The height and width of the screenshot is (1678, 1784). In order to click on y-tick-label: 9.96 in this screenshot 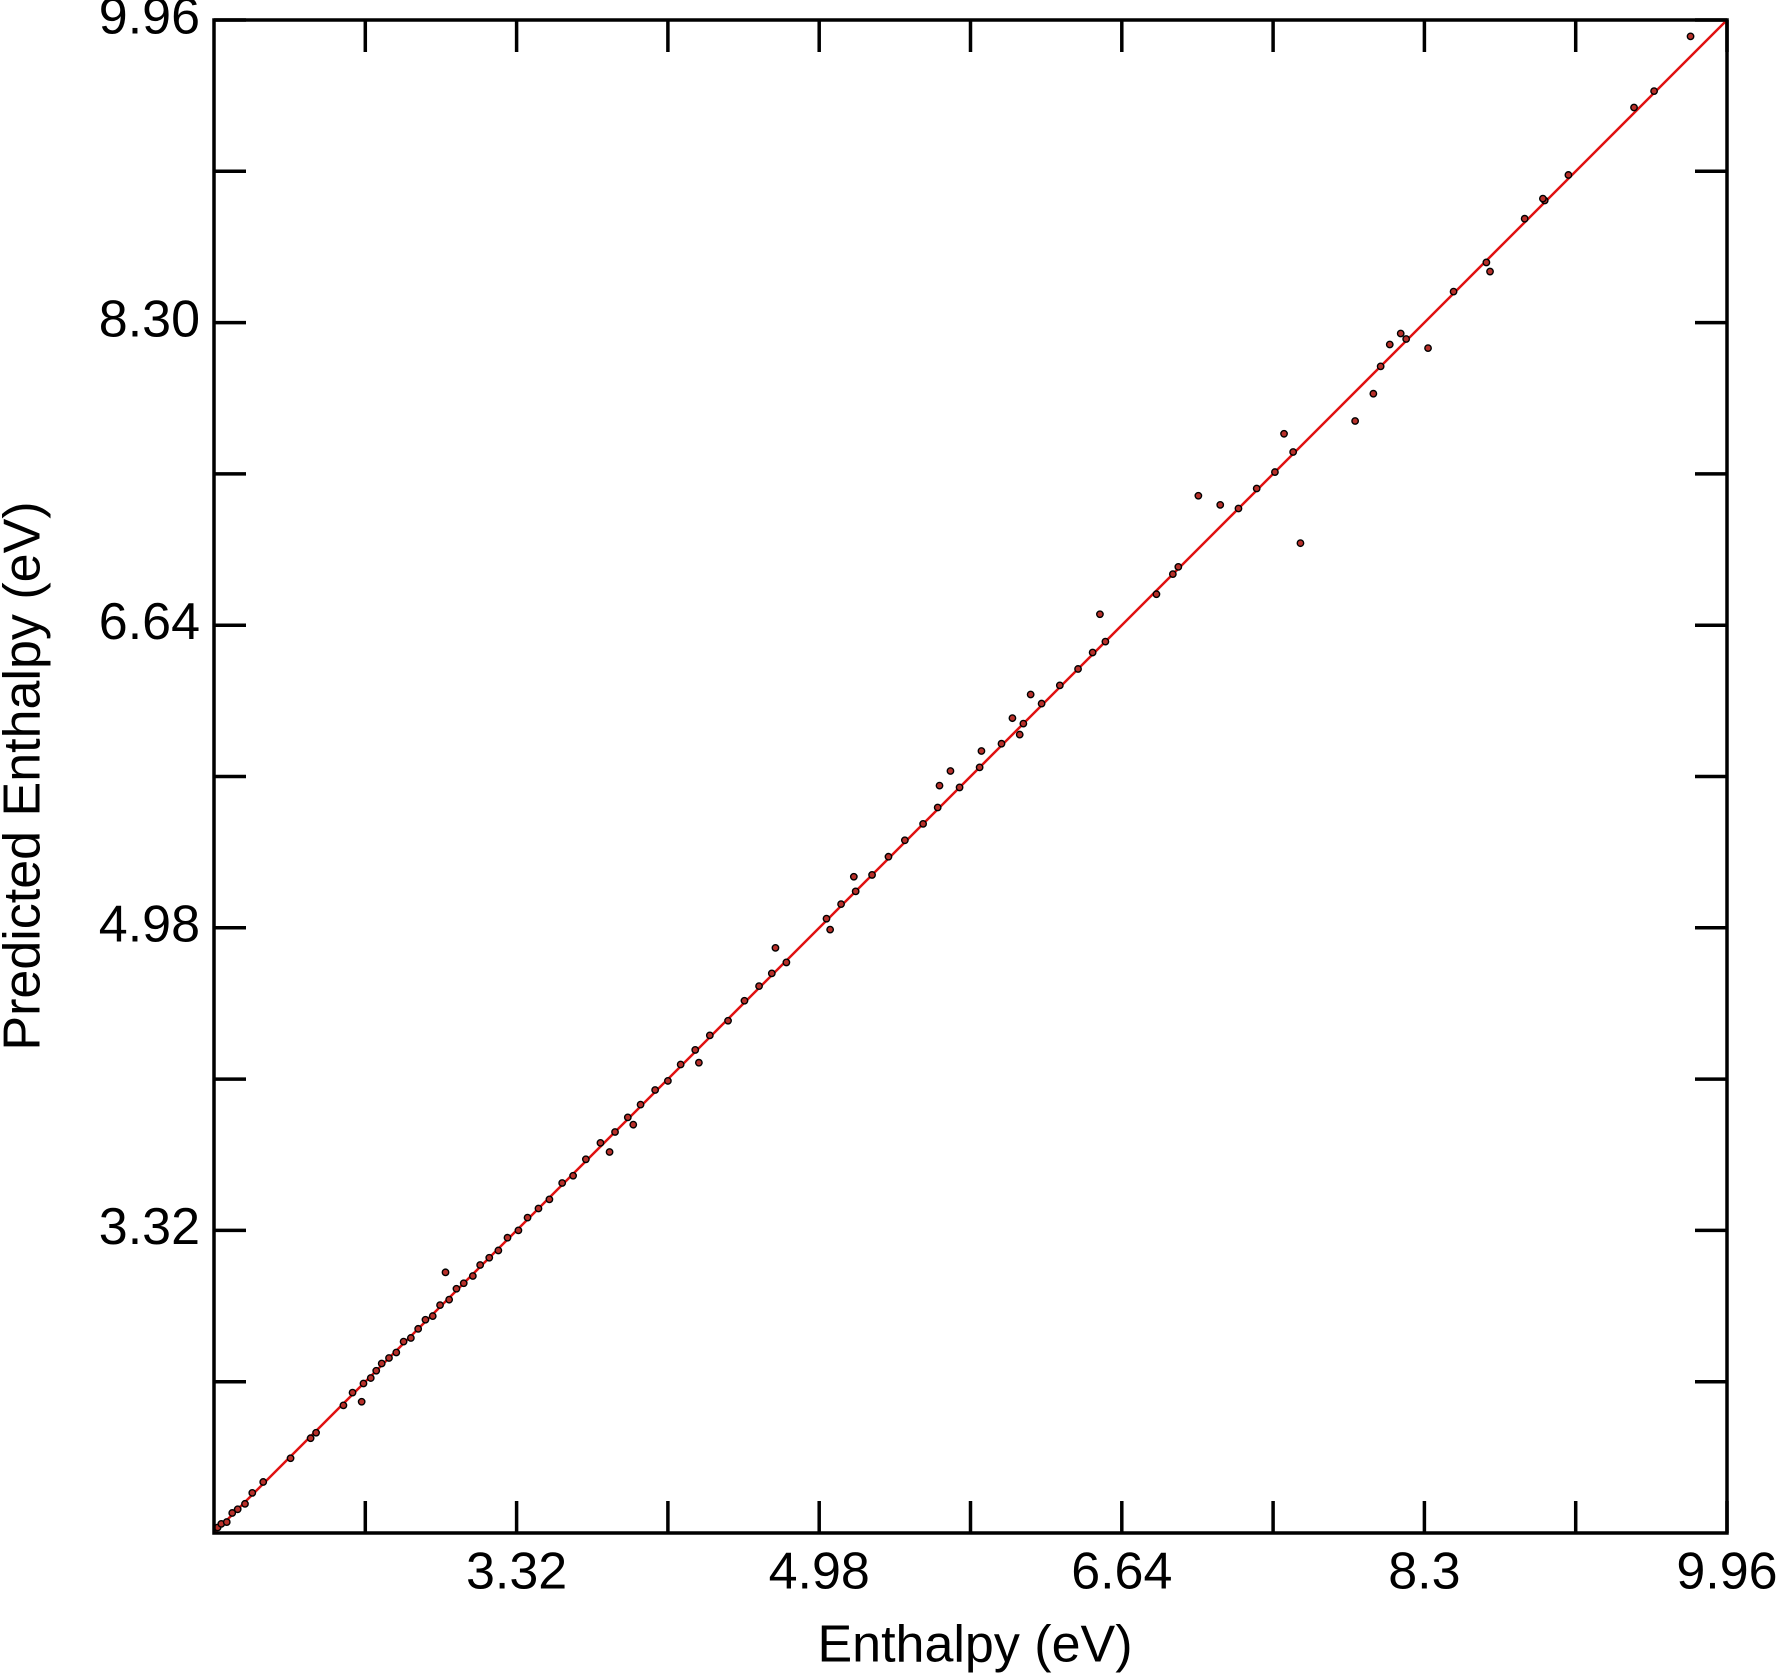, I will do `click(149, 23)`.